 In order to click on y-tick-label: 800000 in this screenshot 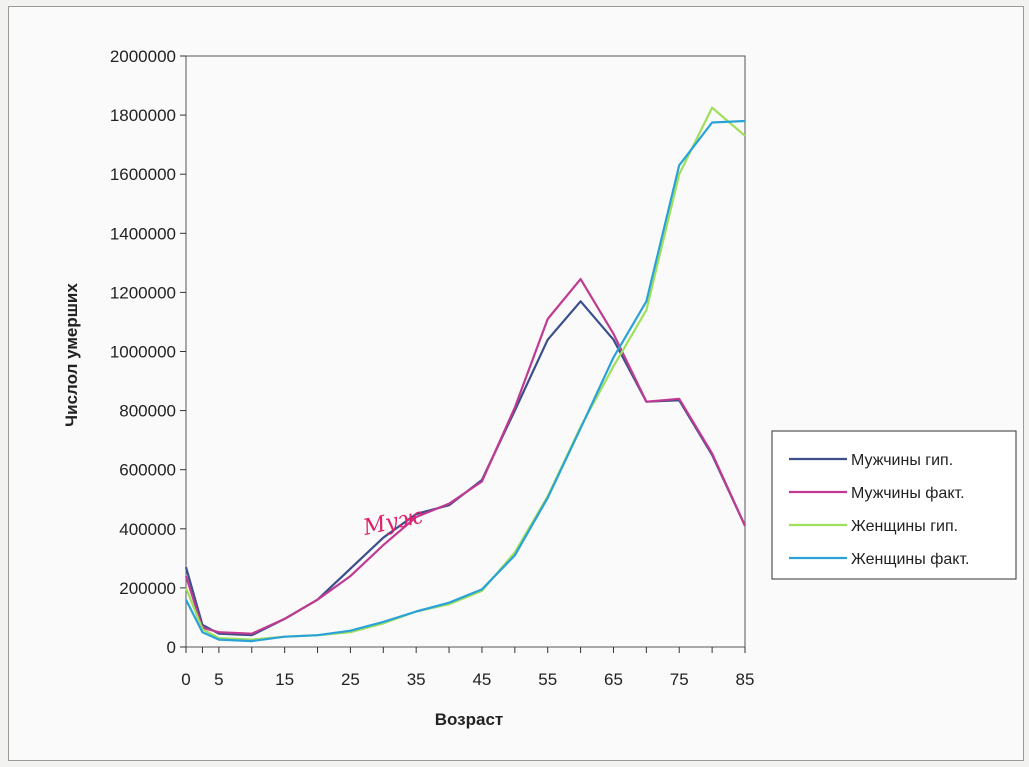, I will do `click(147, 411)`.